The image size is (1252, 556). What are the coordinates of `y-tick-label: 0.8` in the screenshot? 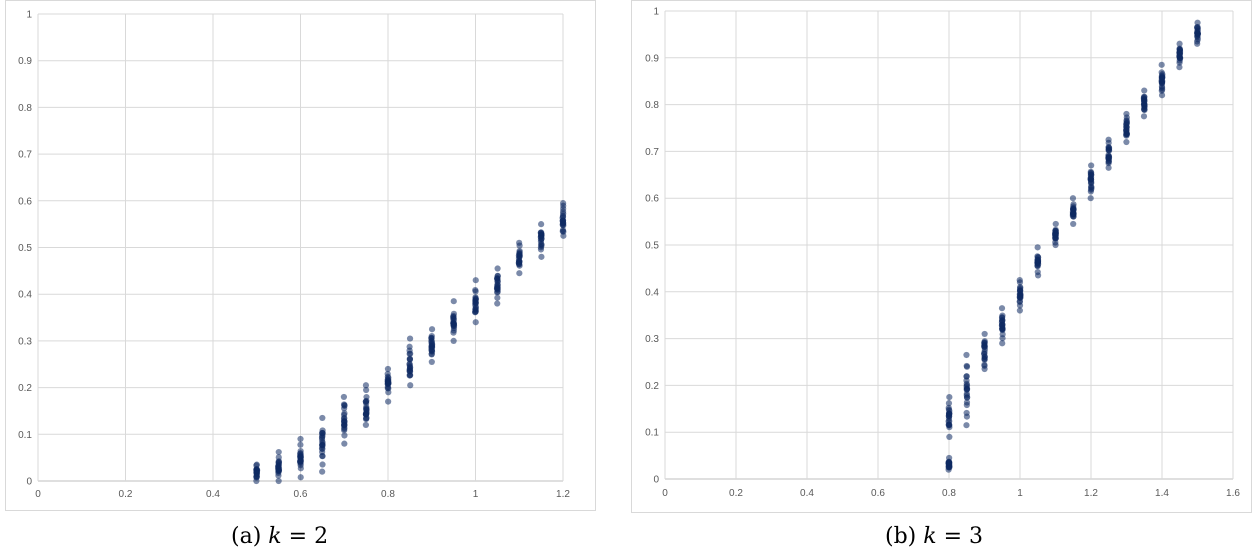 It's located at (652, 105).